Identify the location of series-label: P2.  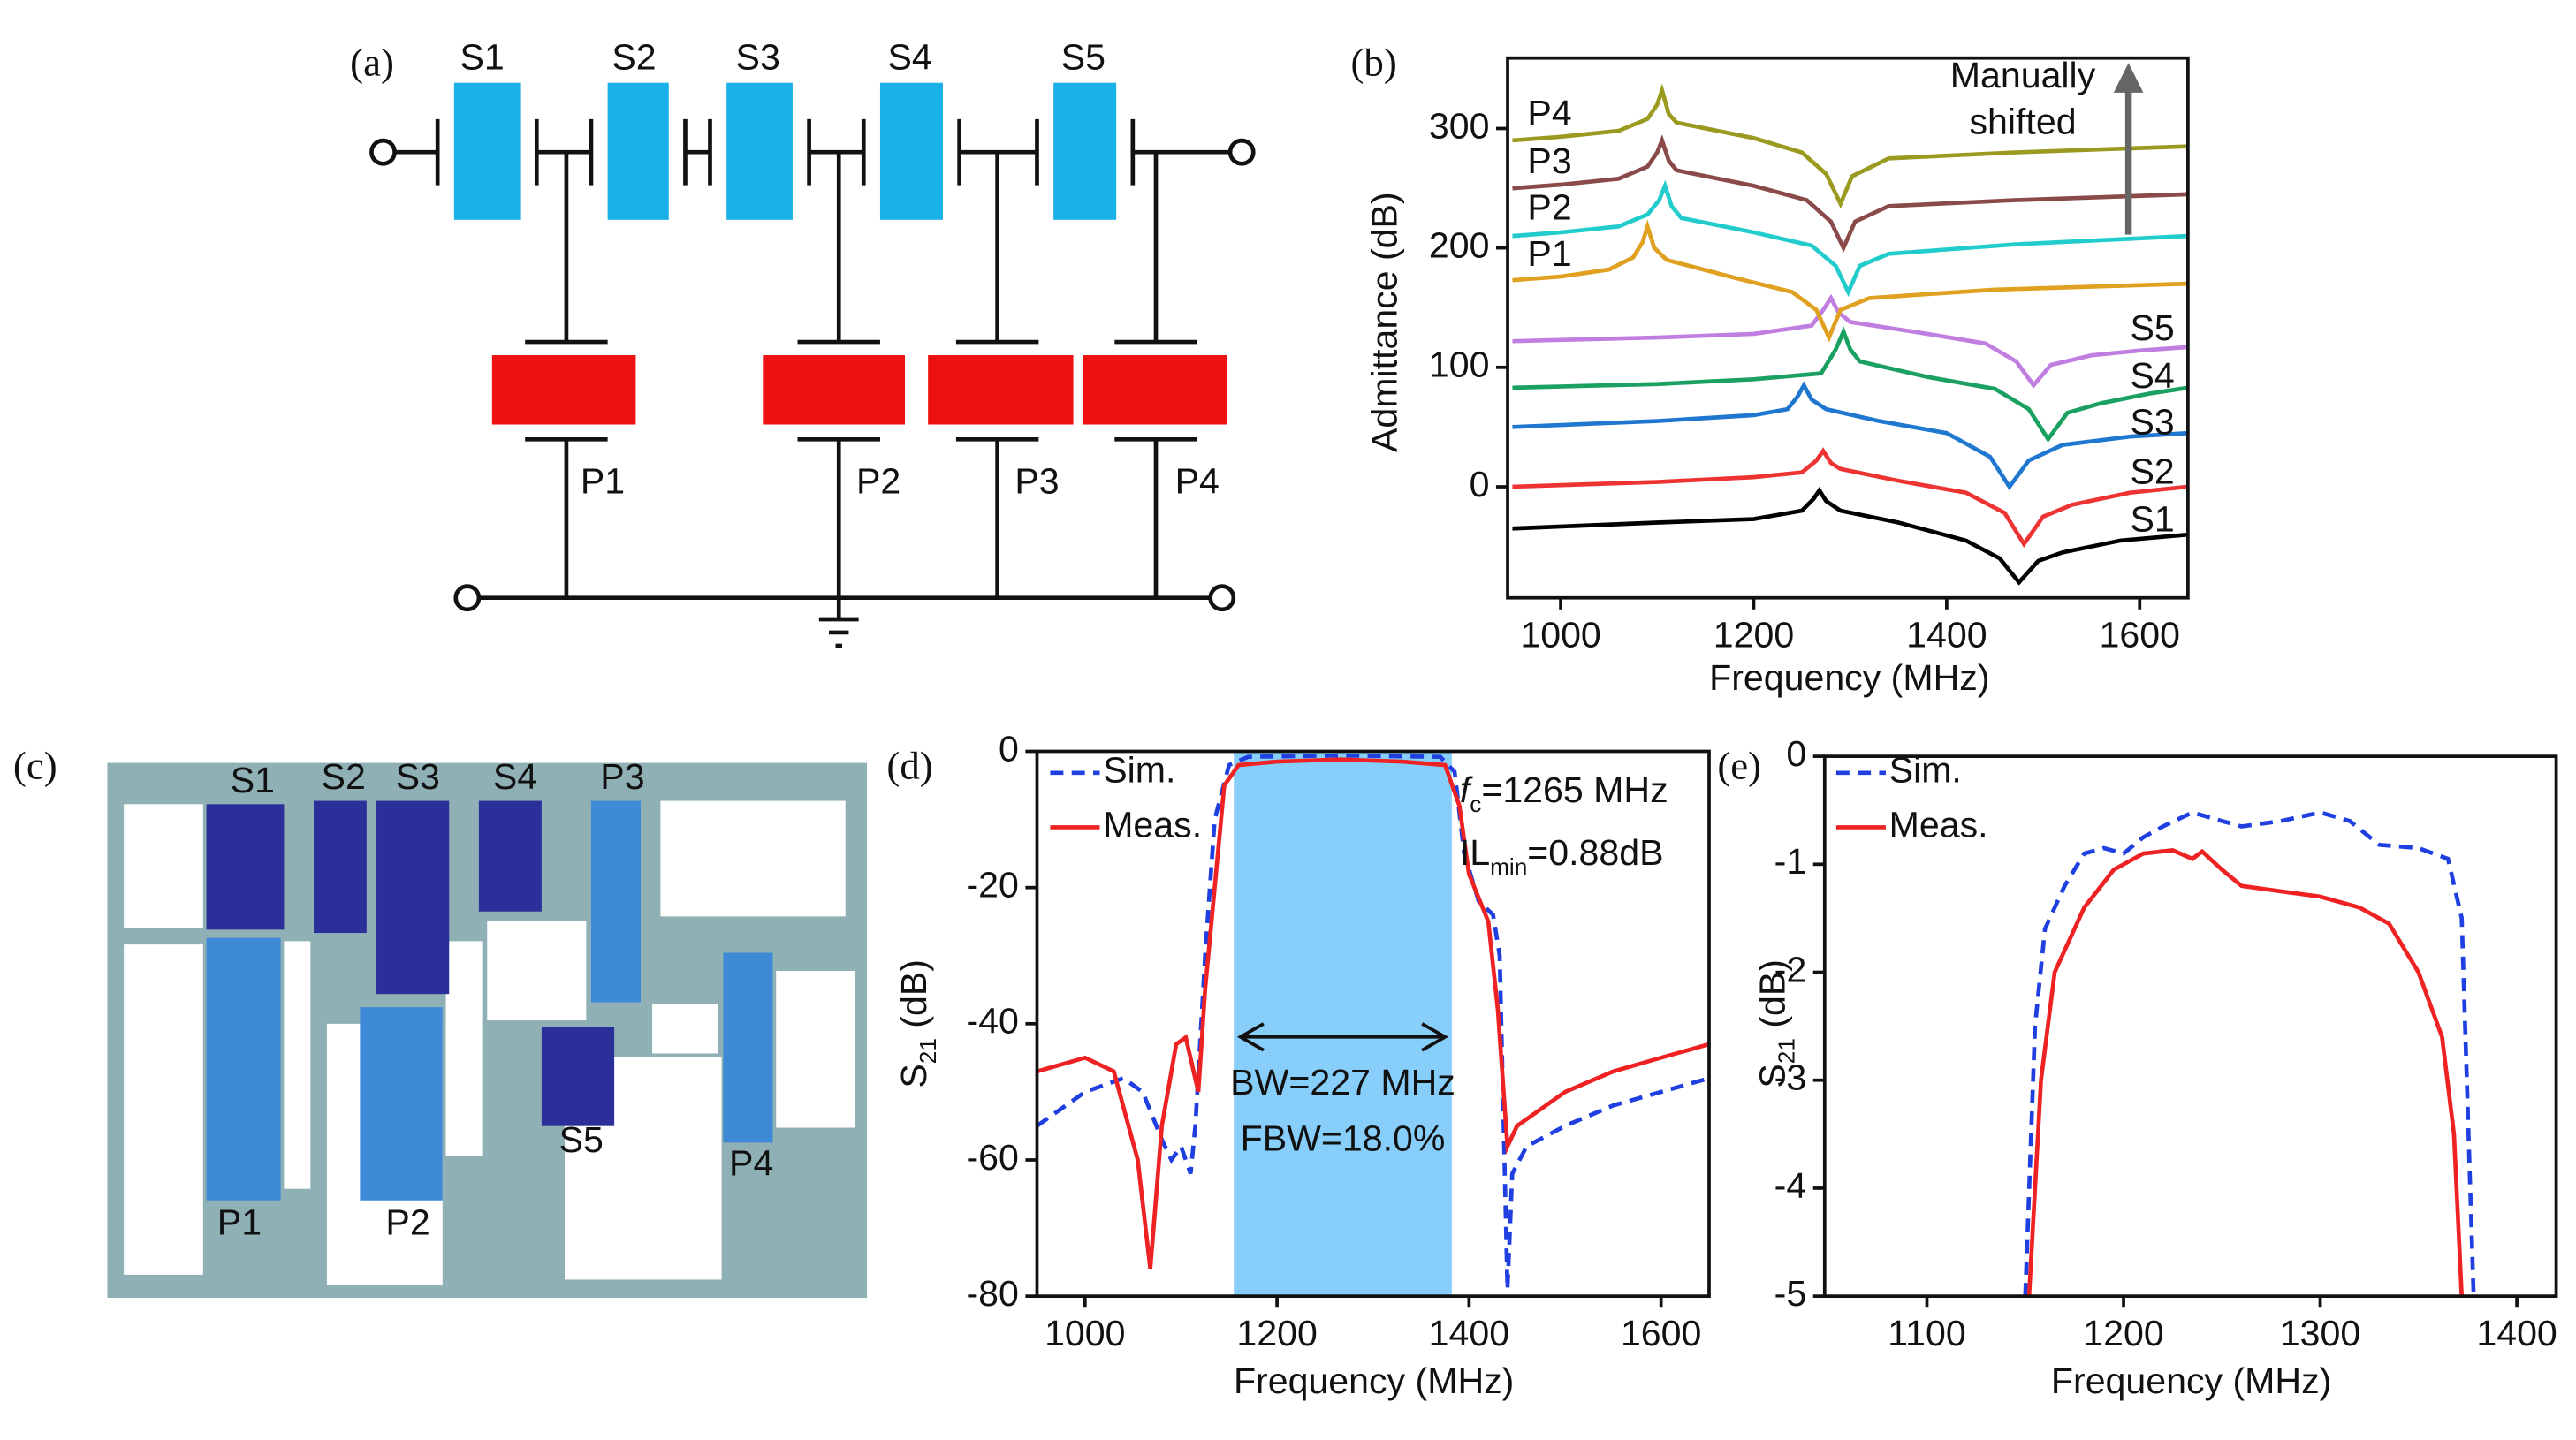
(1549, 206).